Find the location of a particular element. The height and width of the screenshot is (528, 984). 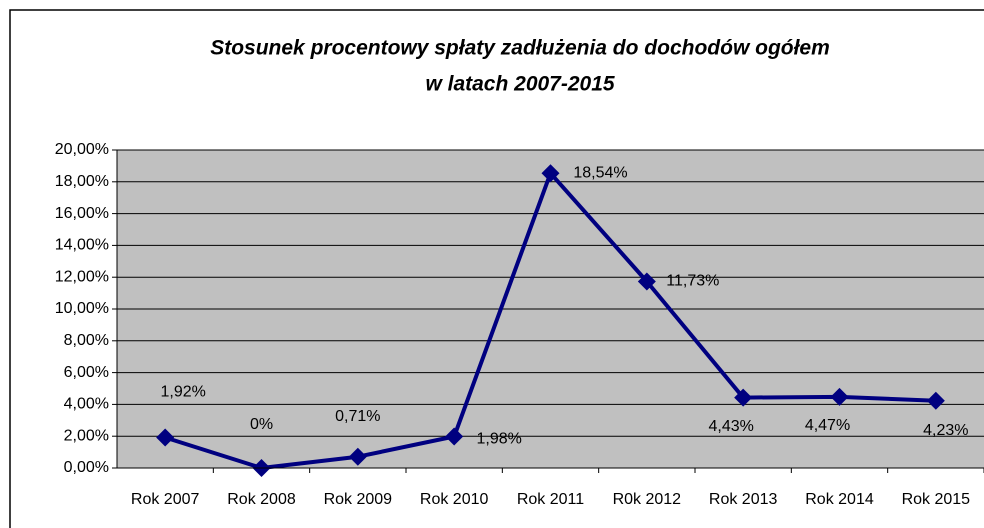

x-tick-label: Rok 2009 is located at coordinates (358, 499).